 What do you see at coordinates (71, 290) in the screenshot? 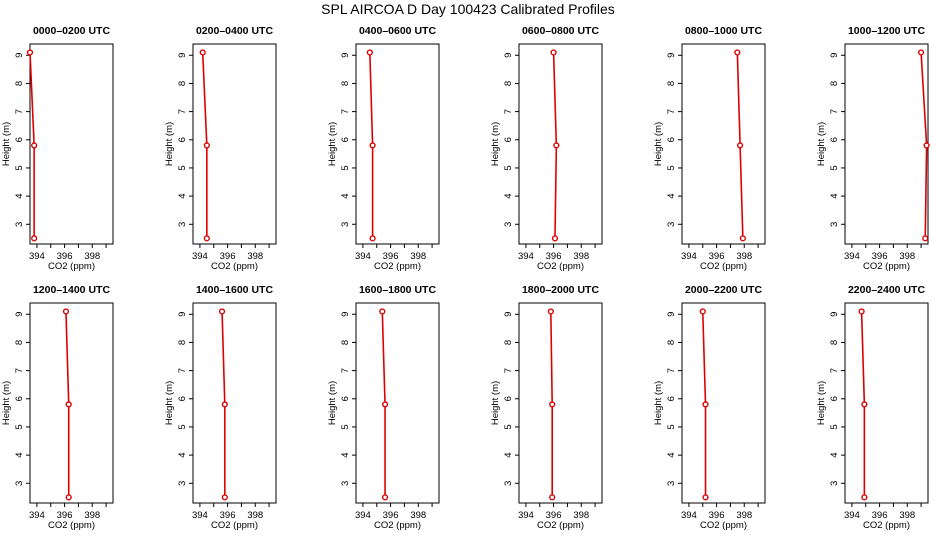
I see `panel-title: 1200–1400 UTC` at bounding box center [71, 290].